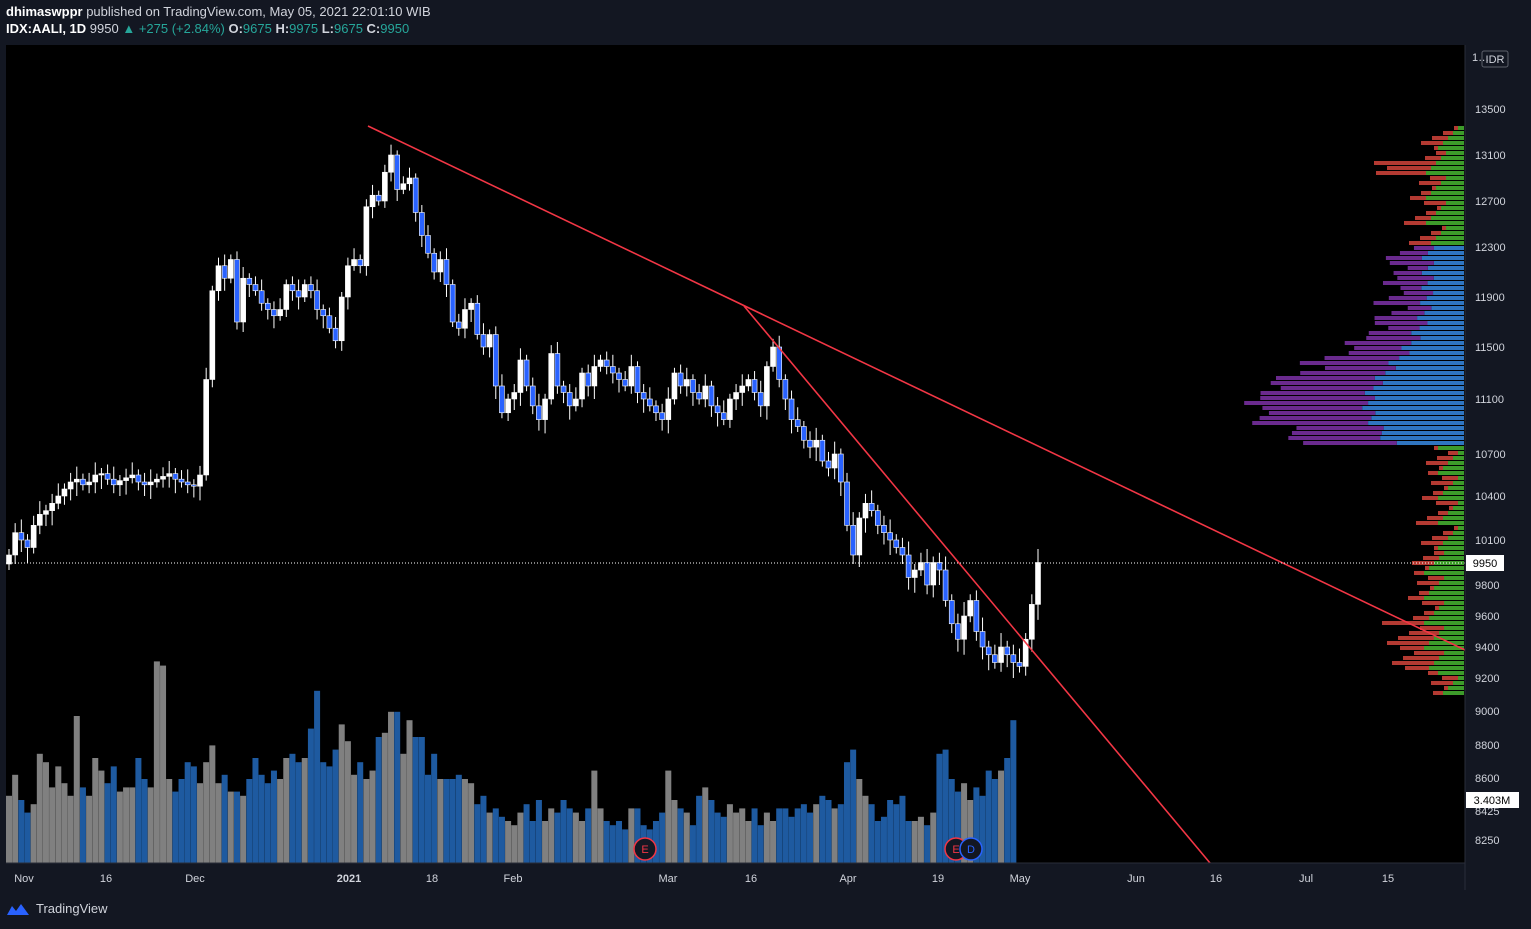  What do you see at coordinates (44, 11) in the screenshot?
I see `author-name: dhimaswppr` at bounding box center [44, 11].